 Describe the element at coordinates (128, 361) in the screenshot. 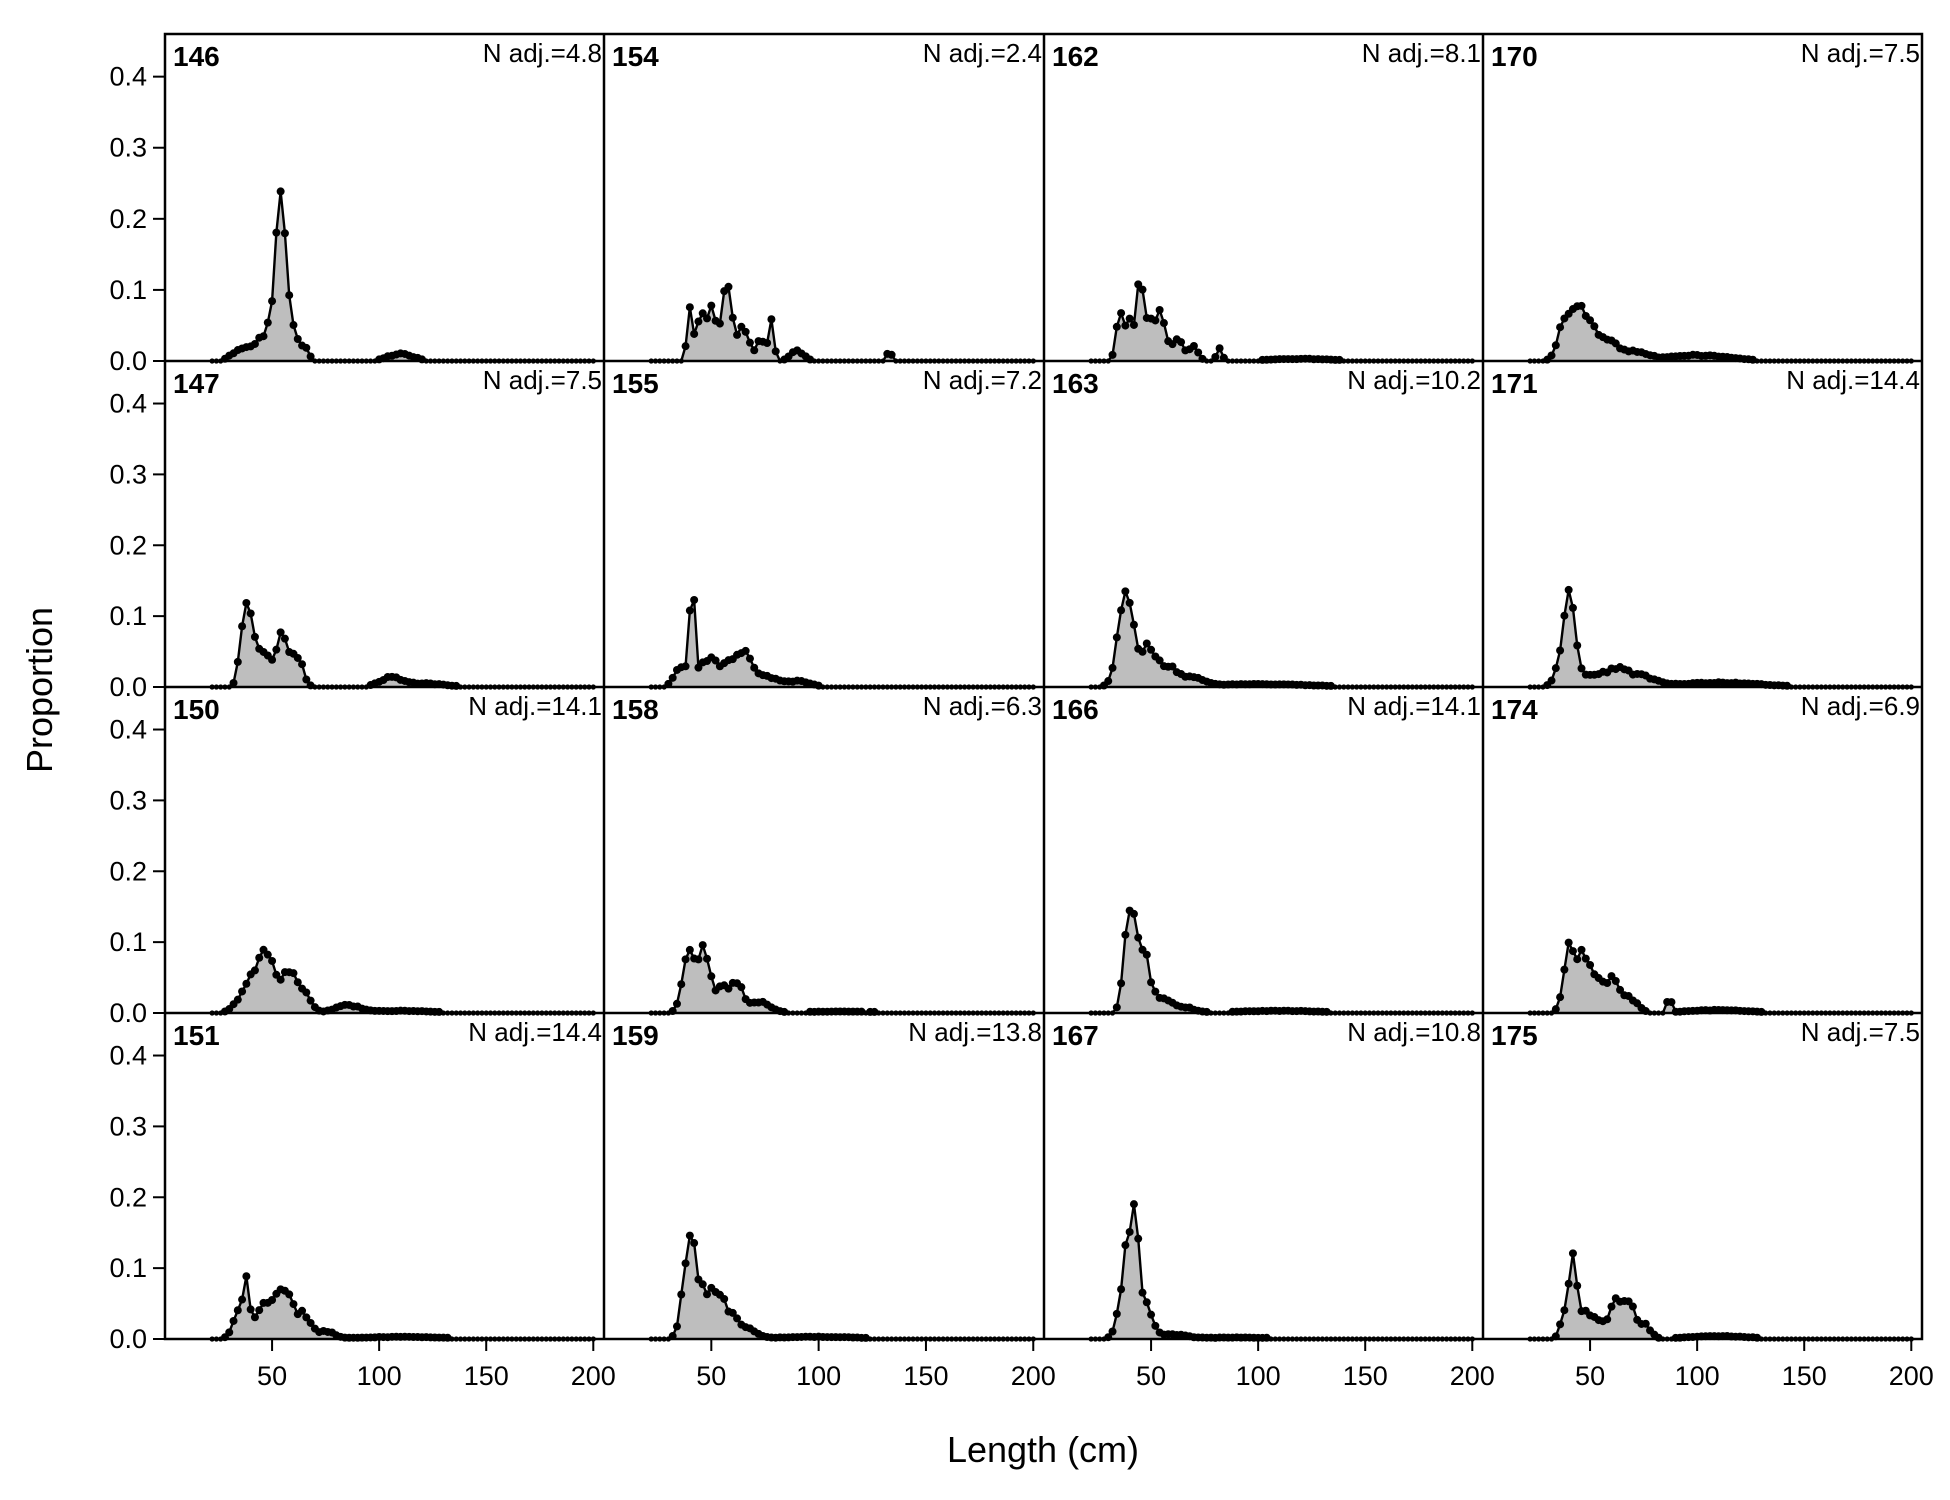

I see `y-tick-label: 0.0` at that location.